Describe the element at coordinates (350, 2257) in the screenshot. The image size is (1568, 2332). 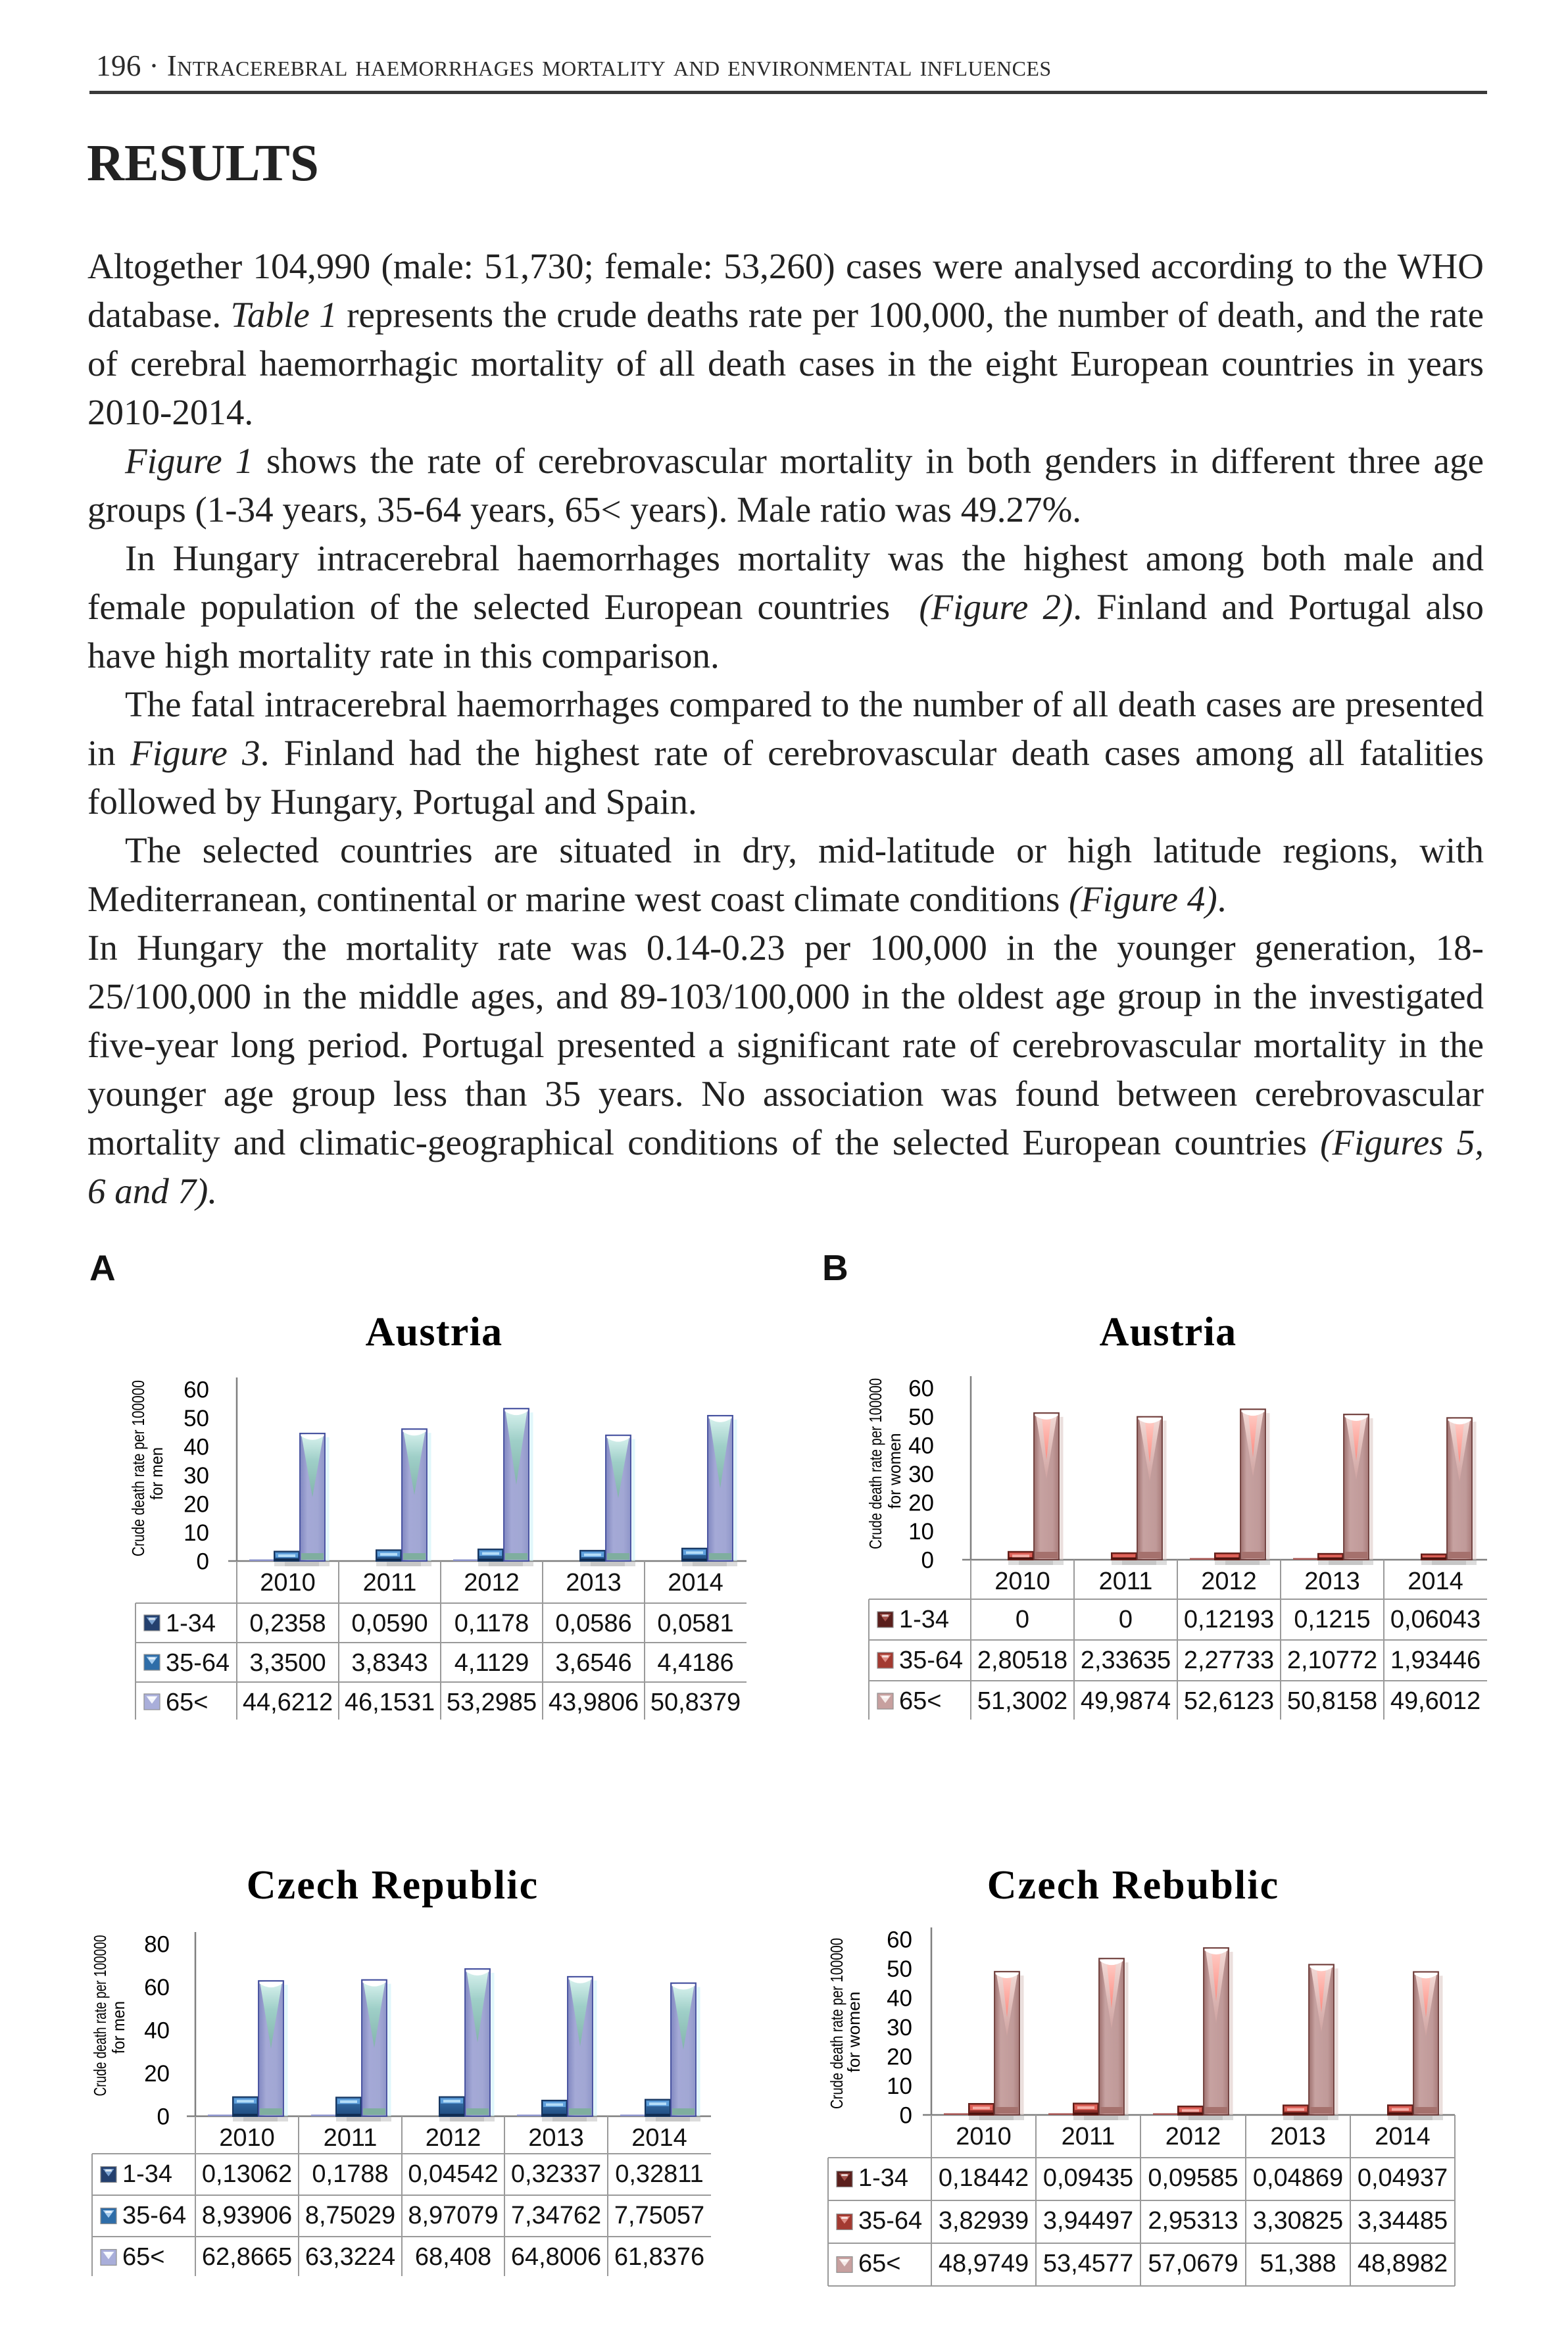
I see `svg-text: 63,3224` at that location.